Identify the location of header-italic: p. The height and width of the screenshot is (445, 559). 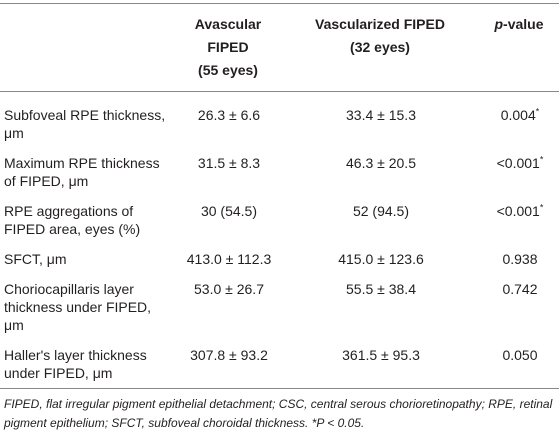
(499, 24).